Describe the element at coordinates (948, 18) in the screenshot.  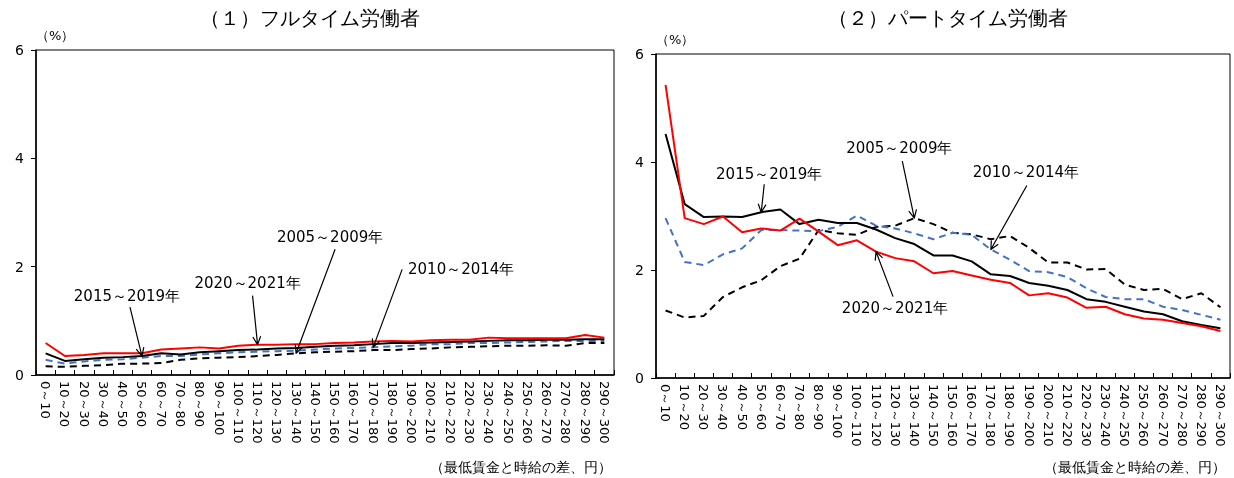
I see `chart-title: （２）パートタイム労働者` at that location.